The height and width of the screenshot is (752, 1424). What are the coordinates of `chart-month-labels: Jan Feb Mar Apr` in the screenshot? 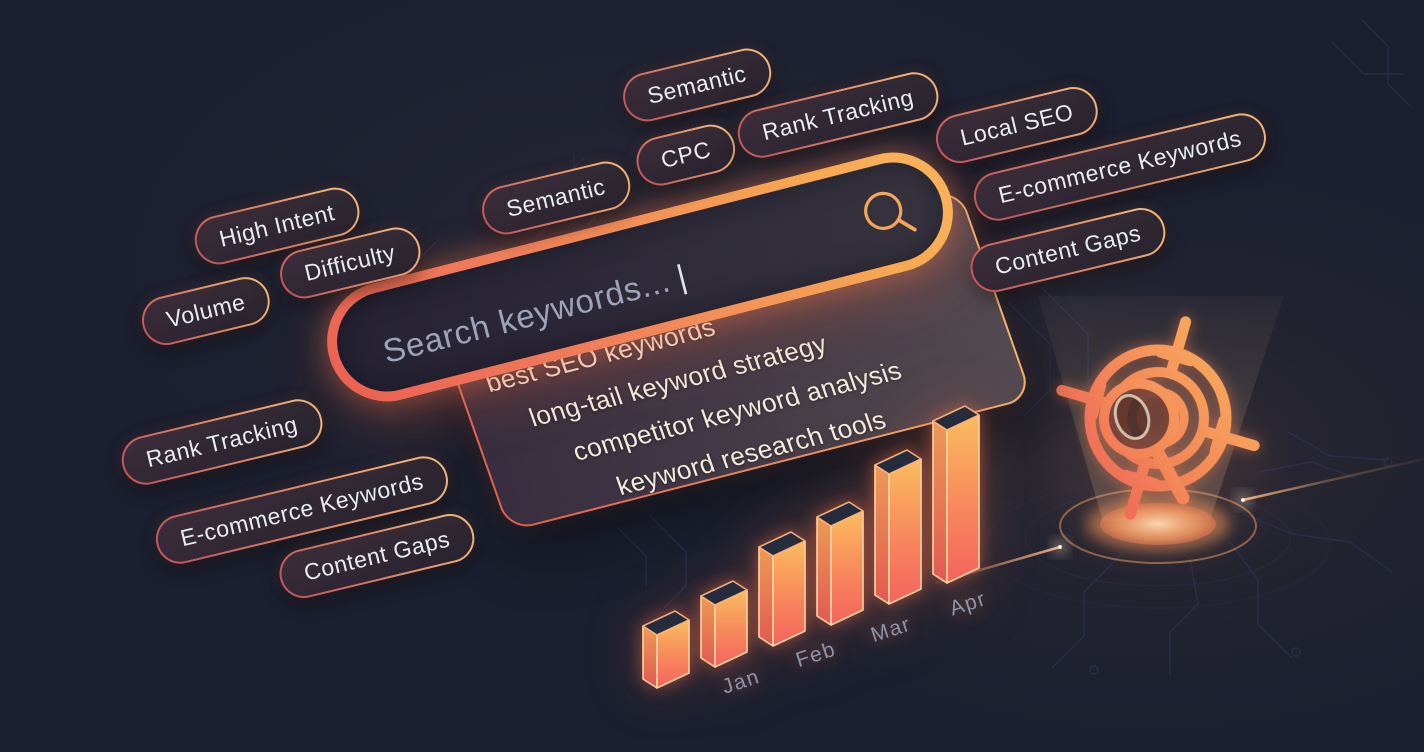 It's located at (854, 643).